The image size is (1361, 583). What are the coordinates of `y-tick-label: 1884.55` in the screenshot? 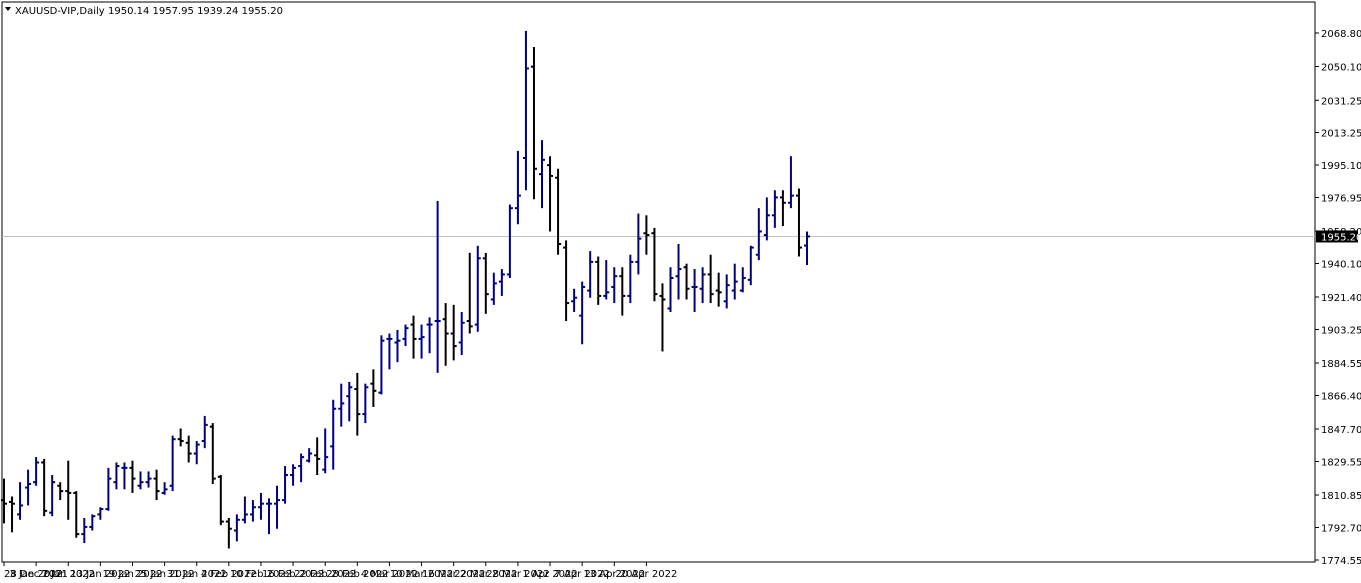 It's located at (1341, 364).